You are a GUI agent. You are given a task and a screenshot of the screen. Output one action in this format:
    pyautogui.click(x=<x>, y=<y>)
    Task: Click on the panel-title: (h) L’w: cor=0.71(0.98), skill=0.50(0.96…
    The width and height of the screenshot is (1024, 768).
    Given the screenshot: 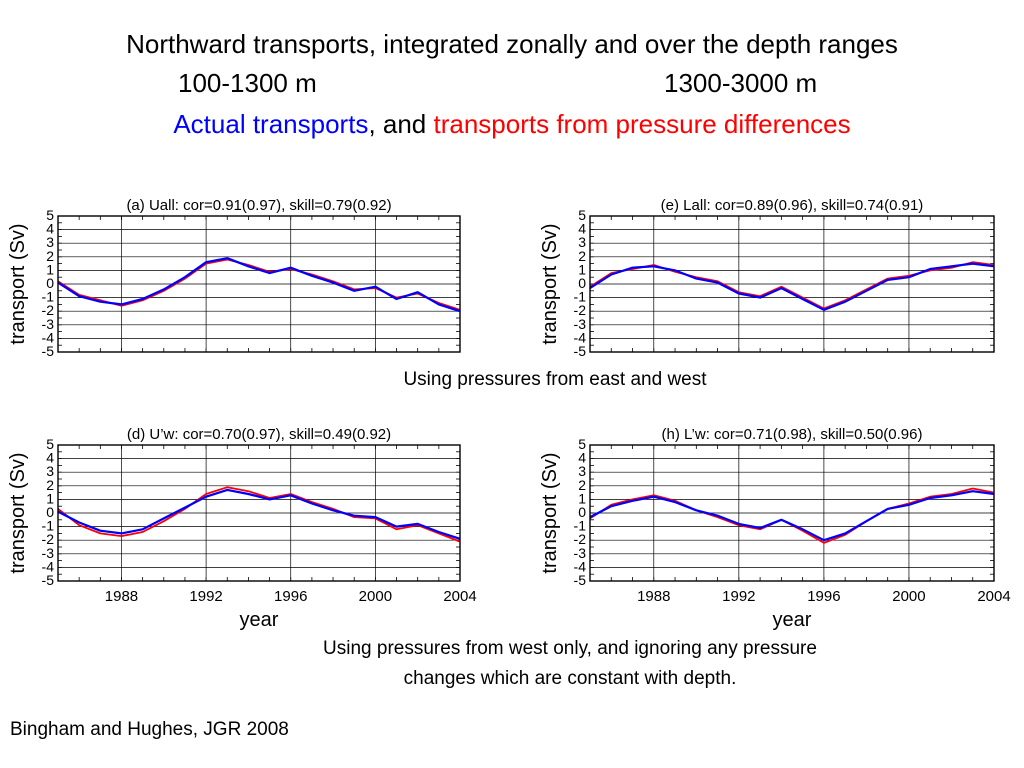 What is the action you would take?
    pyautogui.click(x=792, y=434)
    